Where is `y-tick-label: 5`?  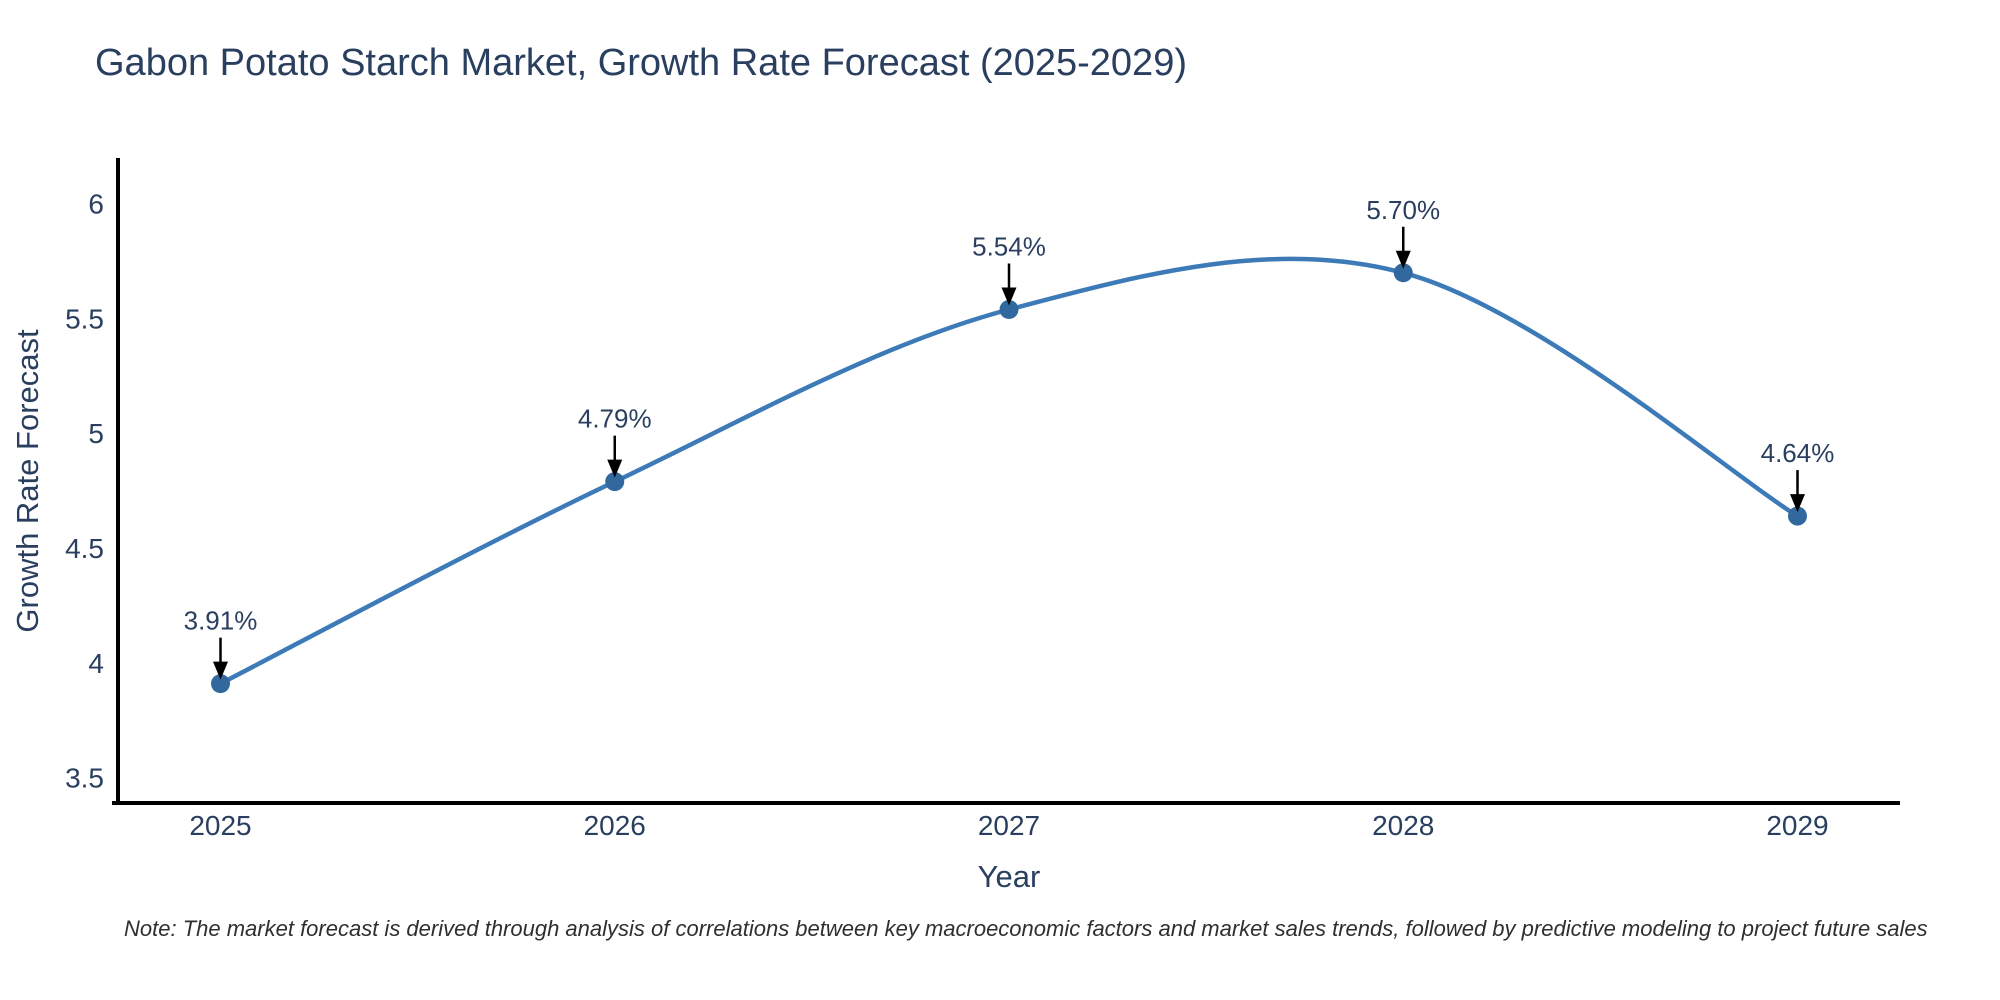 y-tick-label: 5 is located at coordinates (96, 433).